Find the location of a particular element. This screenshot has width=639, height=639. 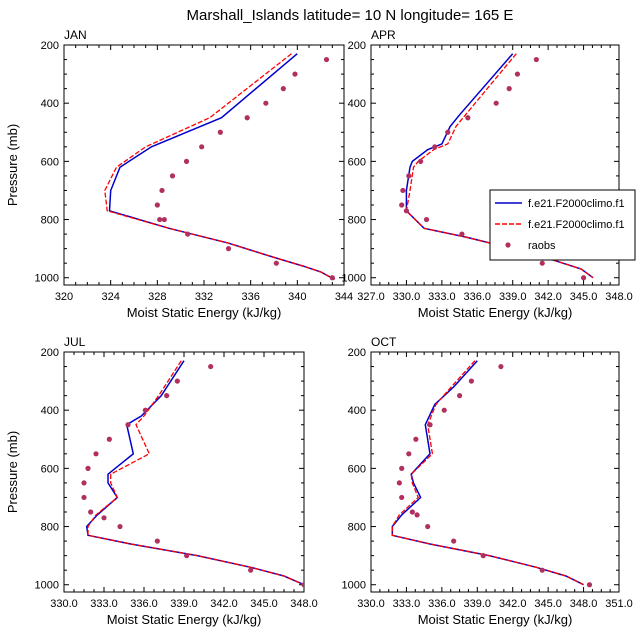

x-tick-label: 324 is located at coordinates (110, 297).